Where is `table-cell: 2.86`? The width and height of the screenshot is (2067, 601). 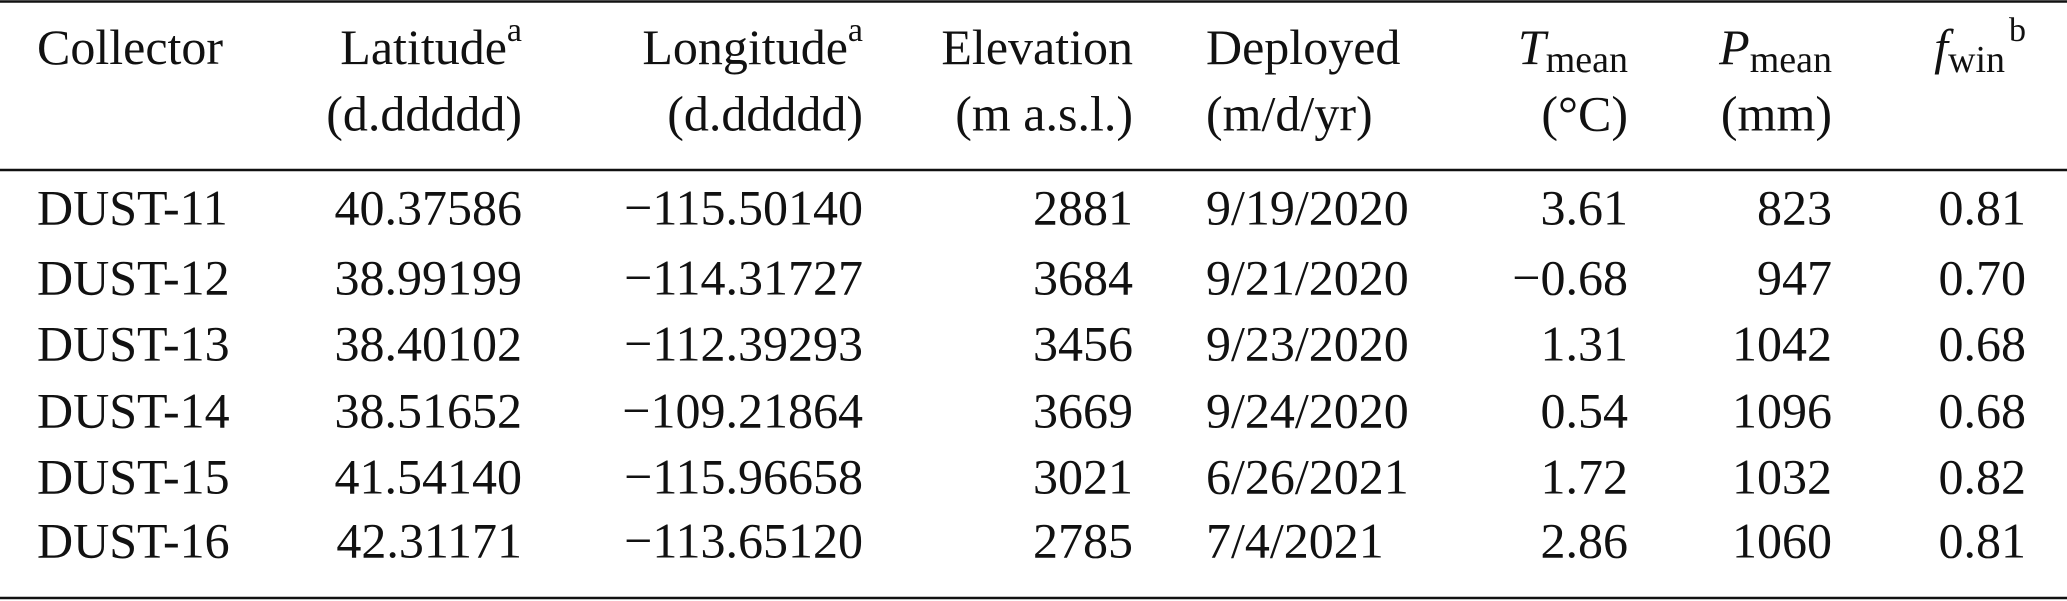
table-cell: 2.86 is located at coordinates (1585, 540).